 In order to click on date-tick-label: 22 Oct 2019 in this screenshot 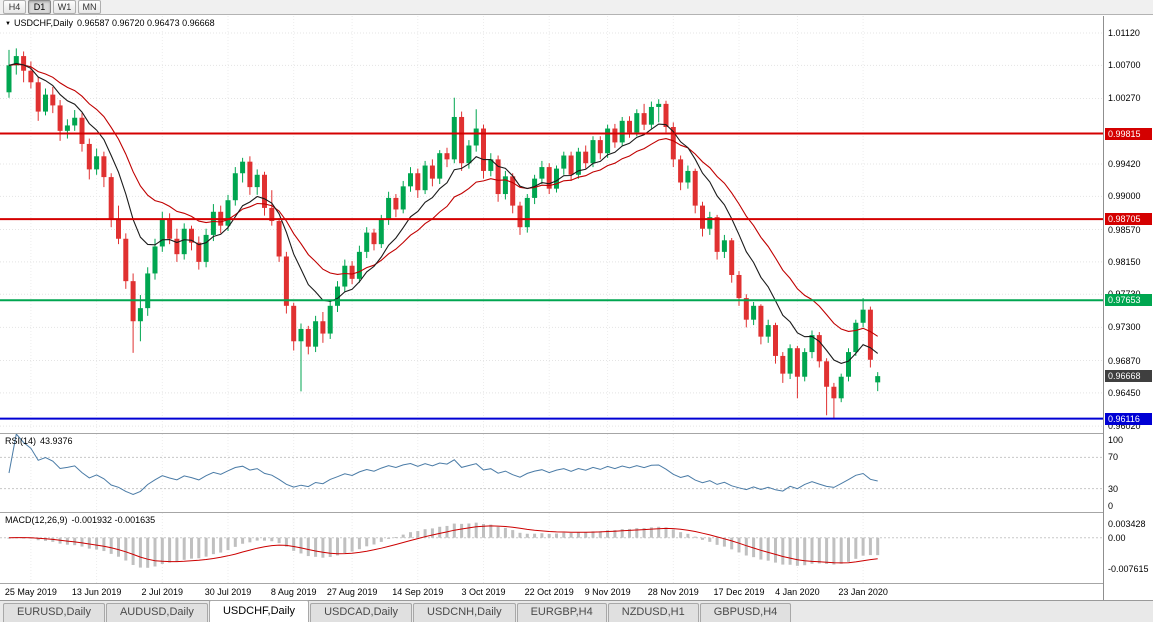, I will do `click(549, 592)`.